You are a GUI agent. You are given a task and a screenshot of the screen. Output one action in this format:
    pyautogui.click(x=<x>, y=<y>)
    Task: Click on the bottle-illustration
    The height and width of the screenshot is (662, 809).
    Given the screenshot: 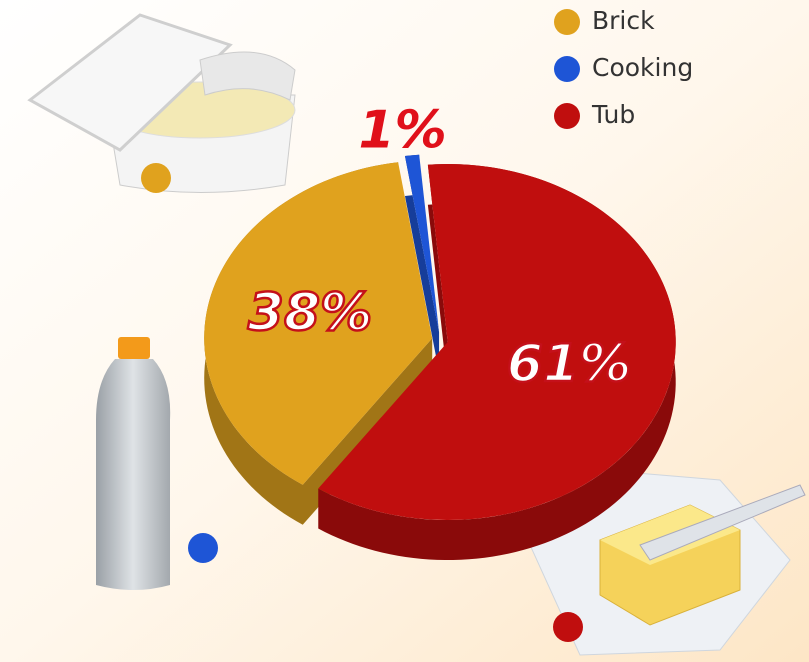 What is the action you would take?
    pyautogui.click(x=133, y=463)
    